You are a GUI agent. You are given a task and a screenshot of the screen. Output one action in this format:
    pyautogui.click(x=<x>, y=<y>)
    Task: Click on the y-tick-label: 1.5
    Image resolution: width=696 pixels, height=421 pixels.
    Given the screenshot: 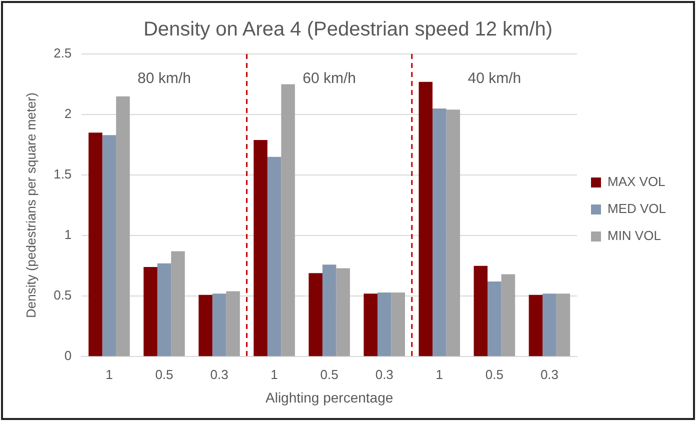 What is the action you would take?
    pyautogui.click(x=63, y=174)
    